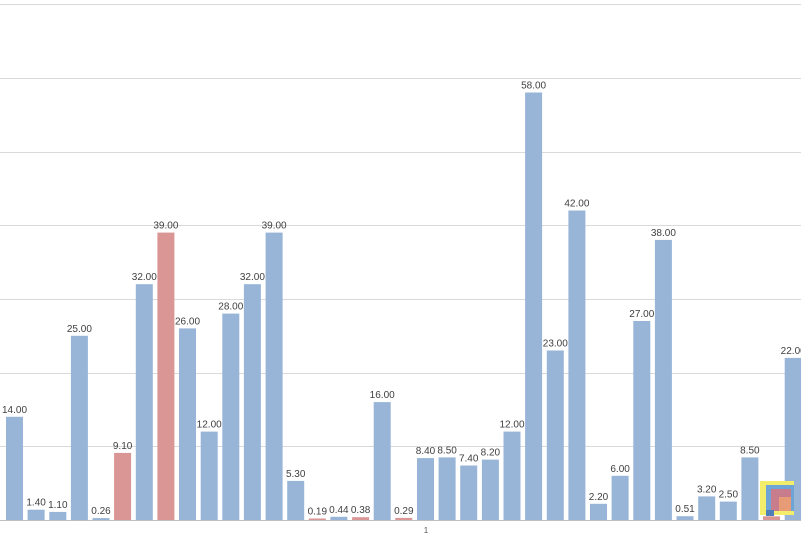 The image size is (801, 534). Describe the element at coordinates (469, 459) in the screenshot. I see `bar-value-label: 7.40` at that location.